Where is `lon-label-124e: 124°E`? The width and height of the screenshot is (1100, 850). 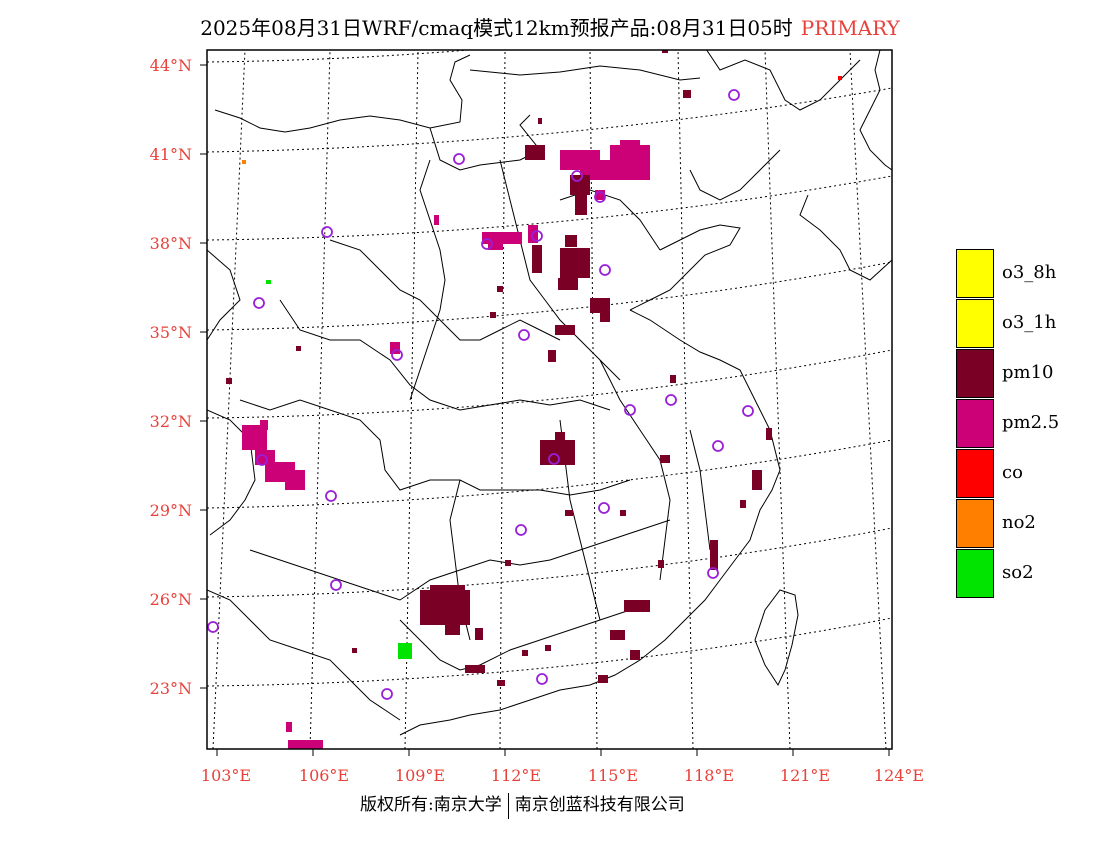 lon-label-124e: 124°E is located at coordinates (899, 775).